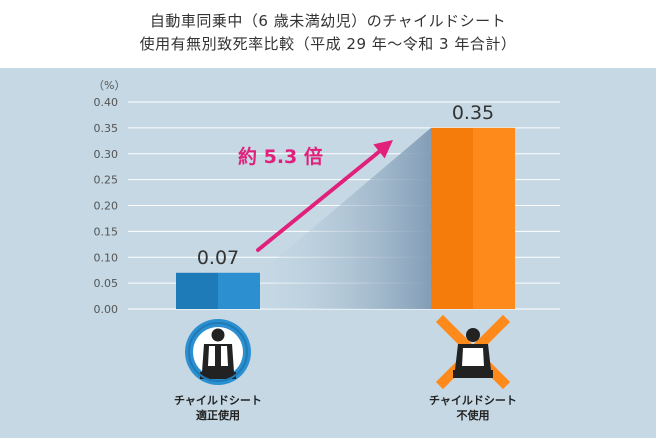 The width and height of the screenshot is (656, 438). I want to click on y-tick-label: 0.15, so click(106, 231).